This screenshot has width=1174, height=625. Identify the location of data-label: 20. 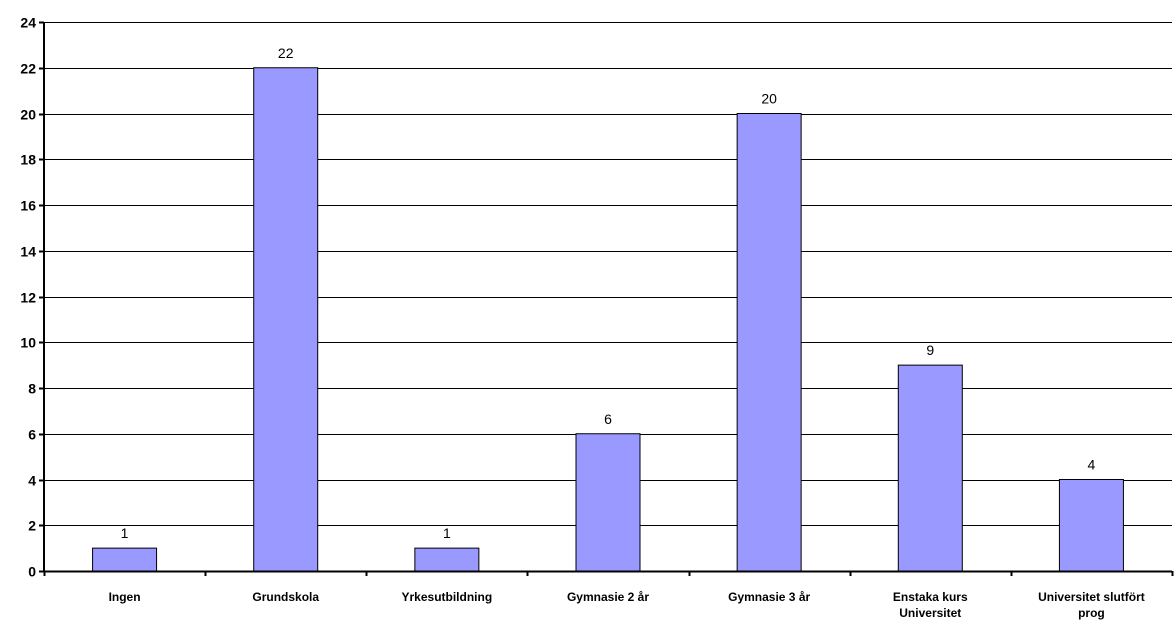
(769, 99).